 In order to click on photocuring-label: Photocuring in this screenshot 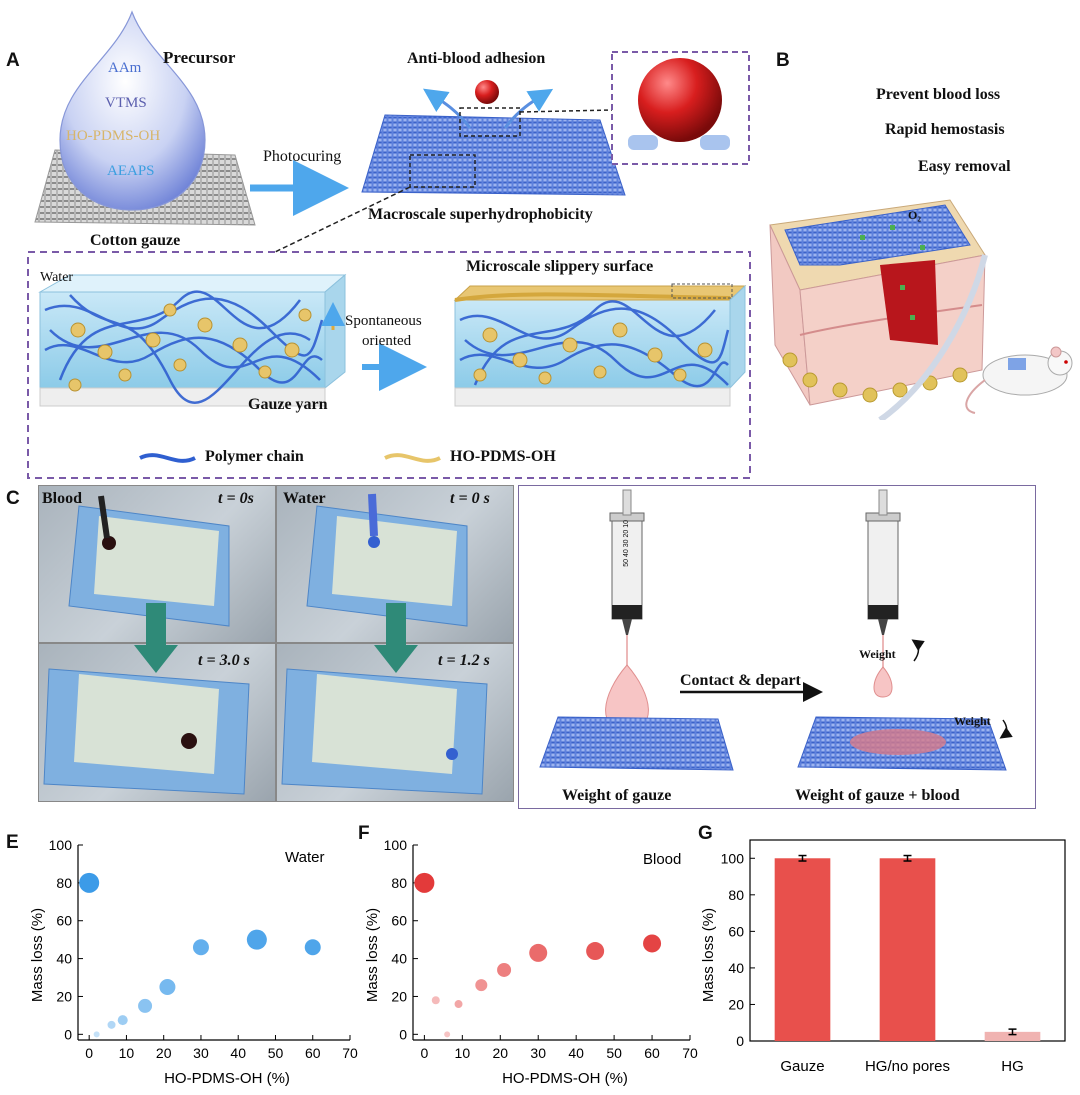, I will do `click(302, 156)`.